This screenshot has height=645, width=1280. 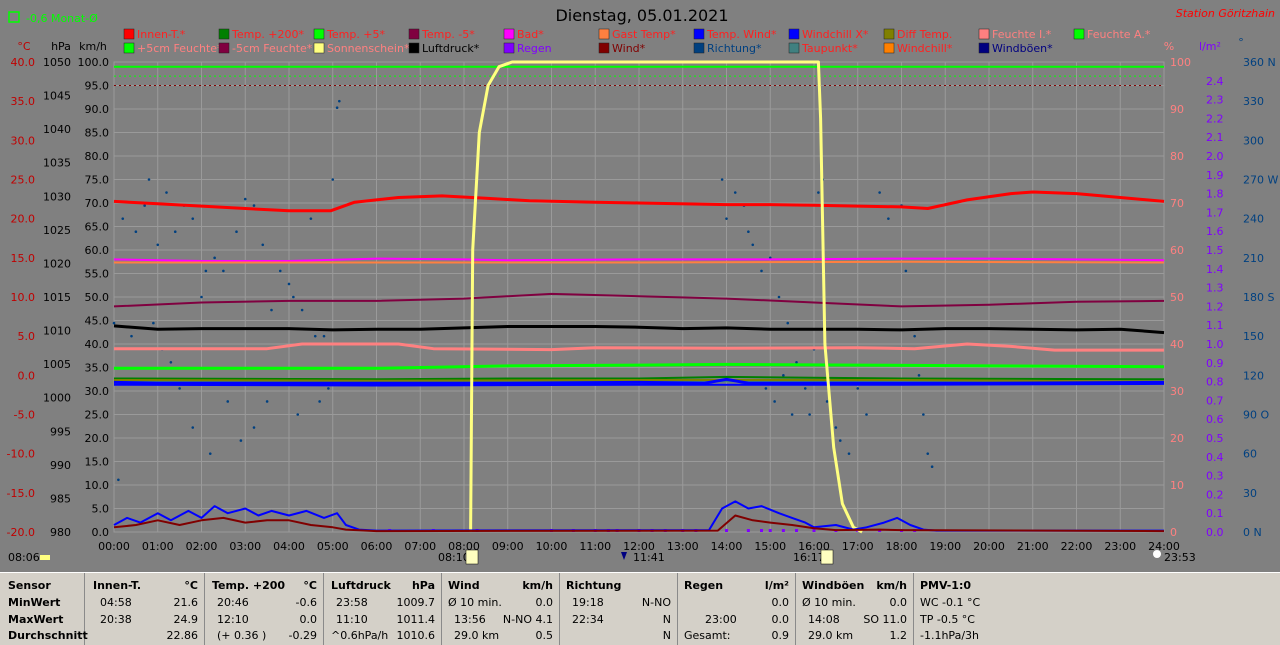 I want to click on speed-tick-label: 85.0, so click(x=97, y=133).